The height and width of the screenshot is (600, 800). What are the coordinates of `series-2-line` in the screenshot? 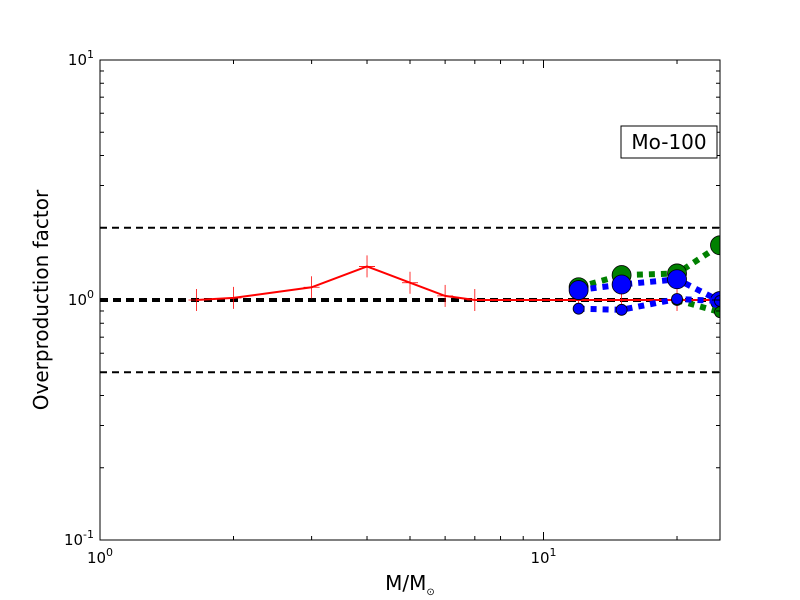 It's located at (649, 290).